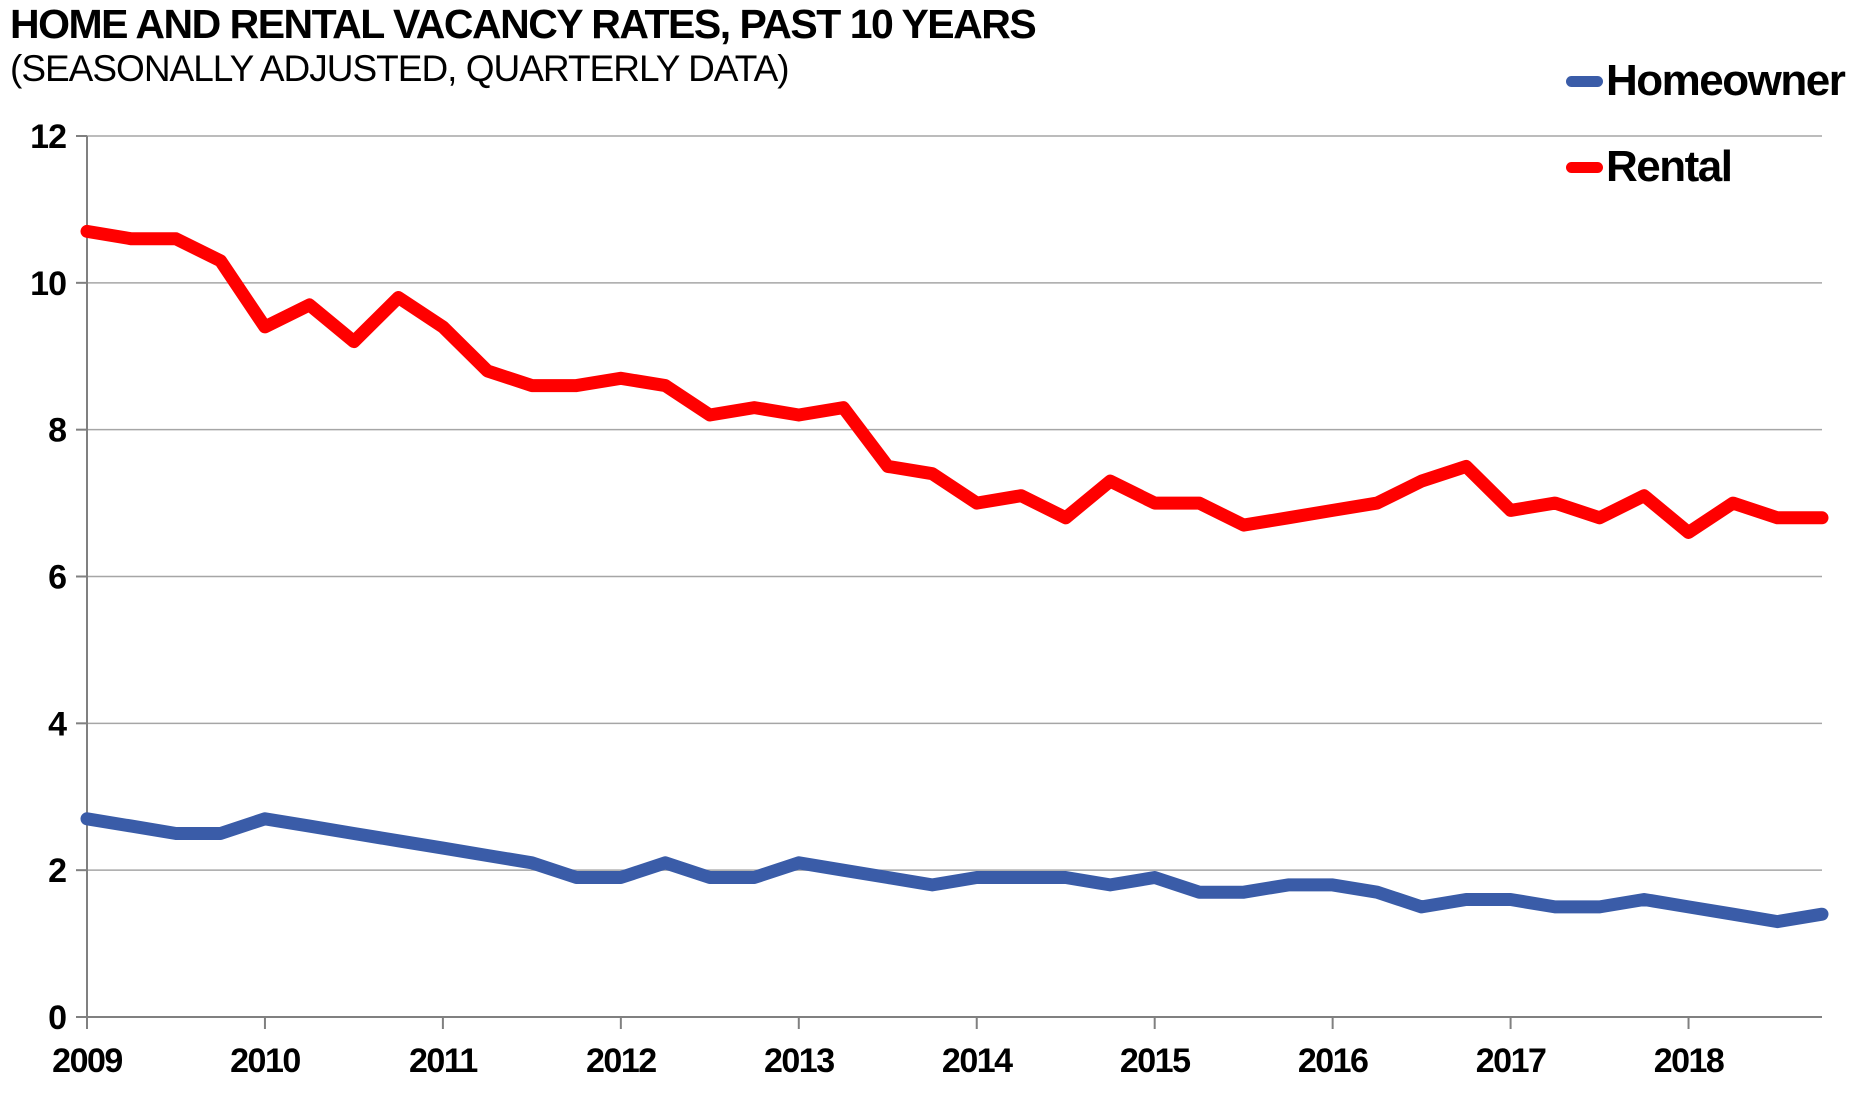 The height and width of the screenshot is (1097, 1873). I want to click on x-axis-label-2018: 2018, so click(1689, 1061).